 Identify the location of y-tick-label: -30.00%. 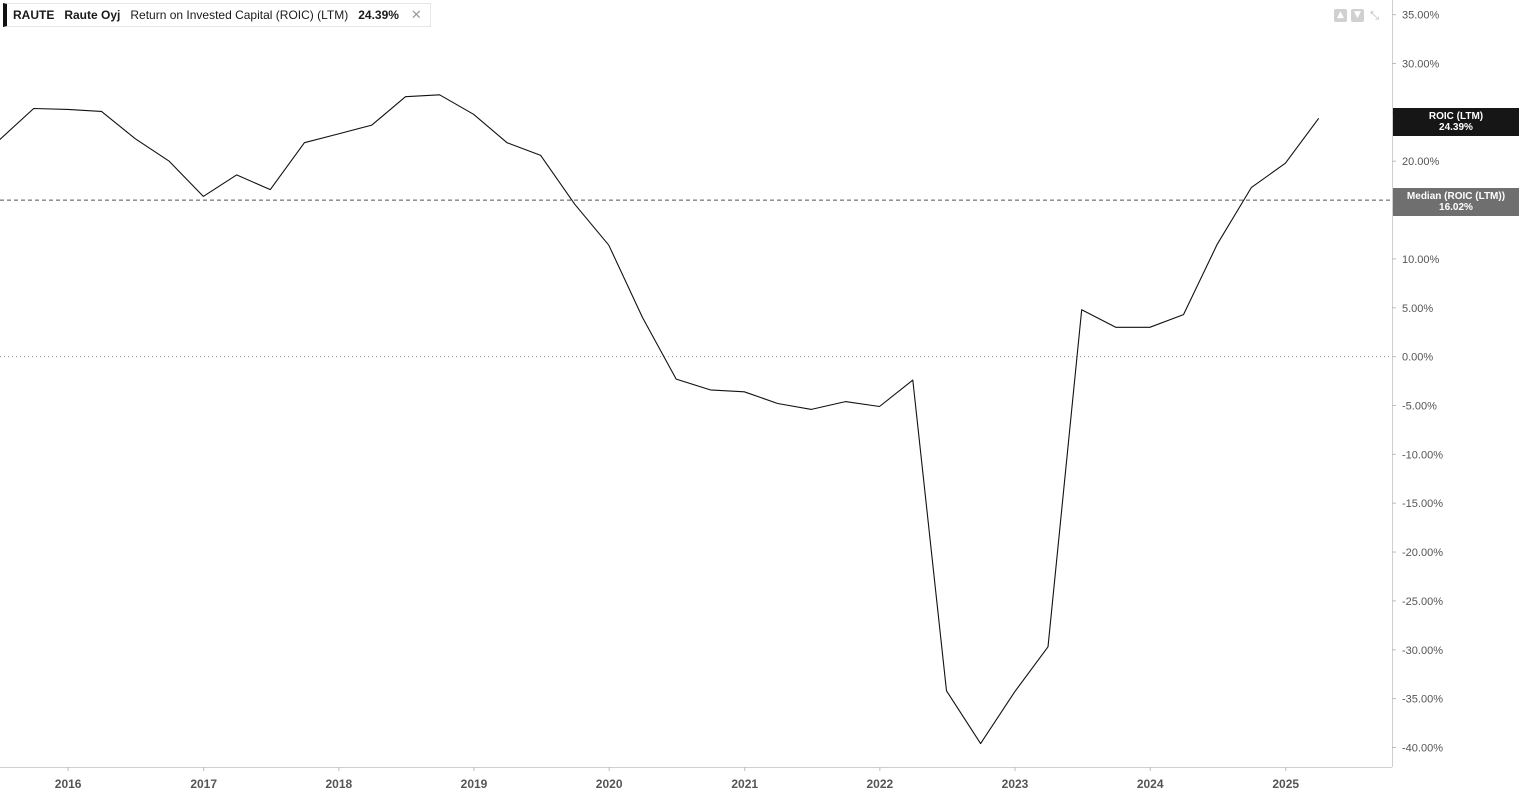
(1422, 651).